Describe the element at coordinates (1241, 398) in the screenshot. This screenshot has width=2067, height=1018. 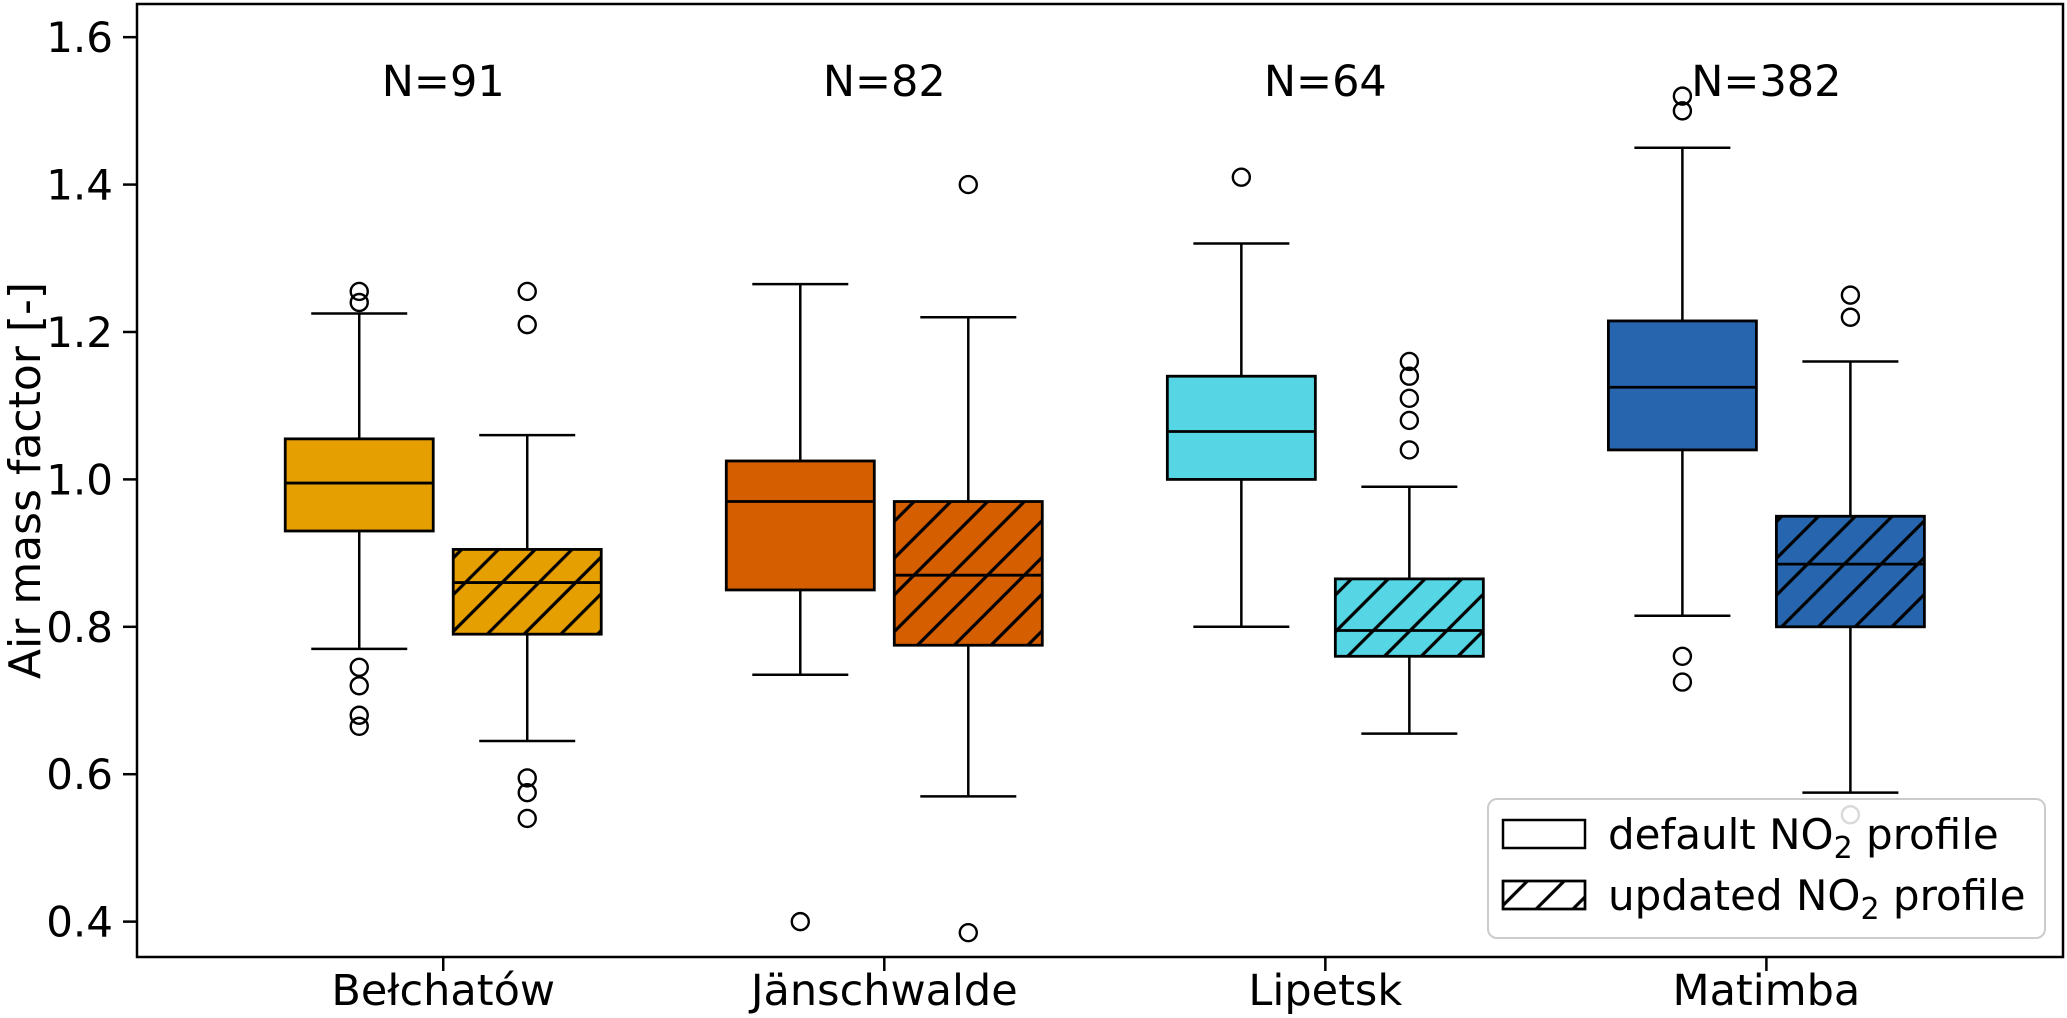
I see `box-default-group2` at that location.